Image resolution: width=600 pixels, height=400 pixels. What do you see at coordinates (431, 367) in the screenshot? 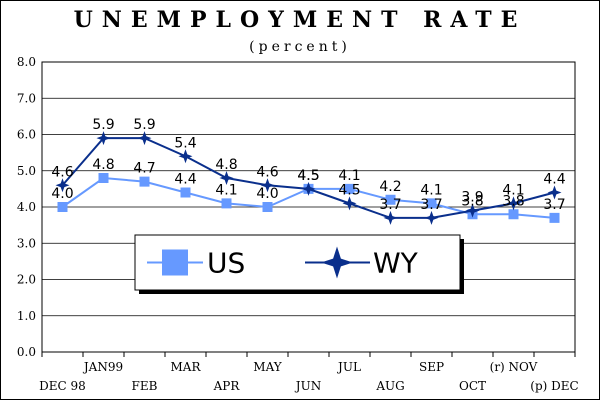
I see `x-category-label: SEP` at bounding box center [431, 367].